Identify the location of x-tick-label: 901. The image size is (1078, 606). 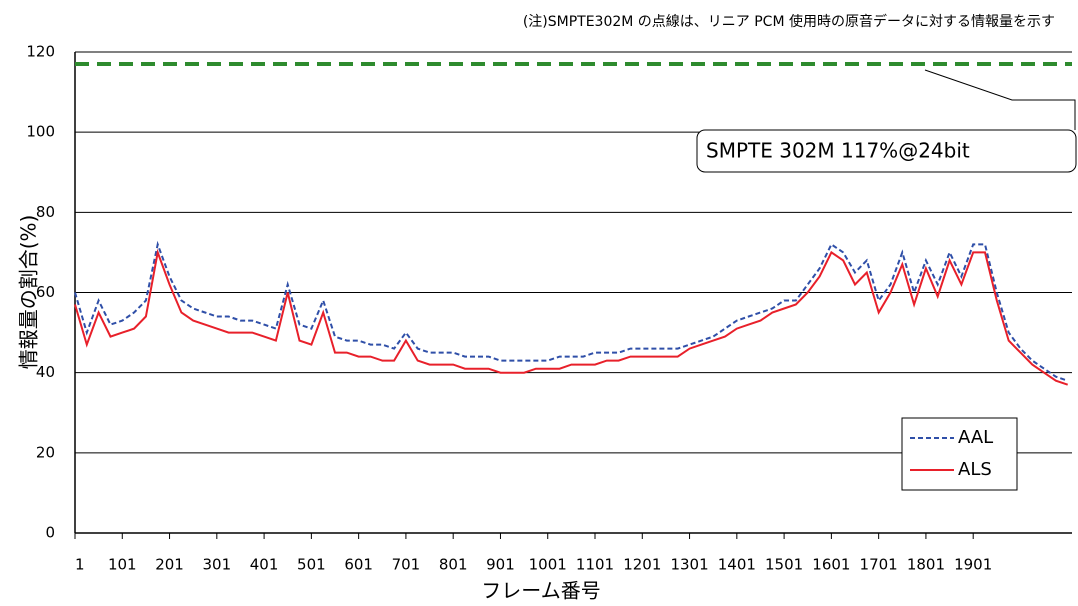
(500, 565).